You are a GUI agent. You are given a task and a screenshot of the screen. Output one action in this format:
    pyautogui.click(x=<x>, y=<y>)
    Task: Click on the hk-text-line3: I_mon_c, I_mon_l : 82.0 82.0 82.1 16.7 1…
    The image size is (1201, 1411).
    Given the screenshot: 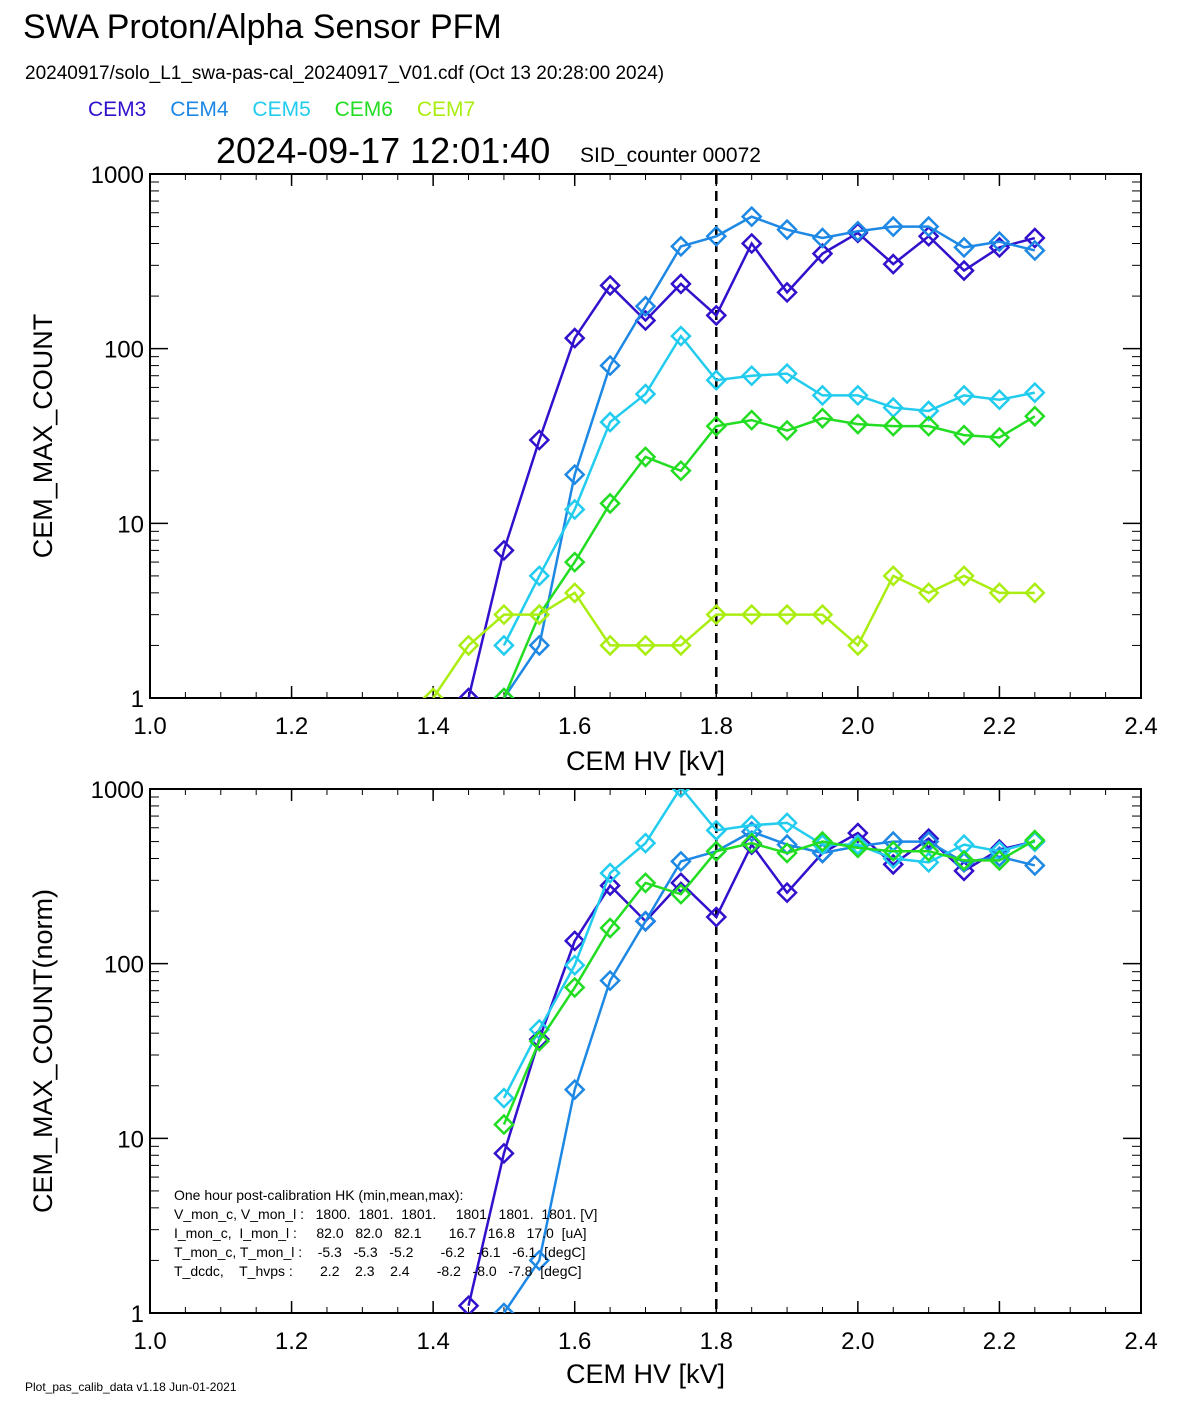 What is the action you would take?
    pyautogui.click(x=380, y=1233)
    